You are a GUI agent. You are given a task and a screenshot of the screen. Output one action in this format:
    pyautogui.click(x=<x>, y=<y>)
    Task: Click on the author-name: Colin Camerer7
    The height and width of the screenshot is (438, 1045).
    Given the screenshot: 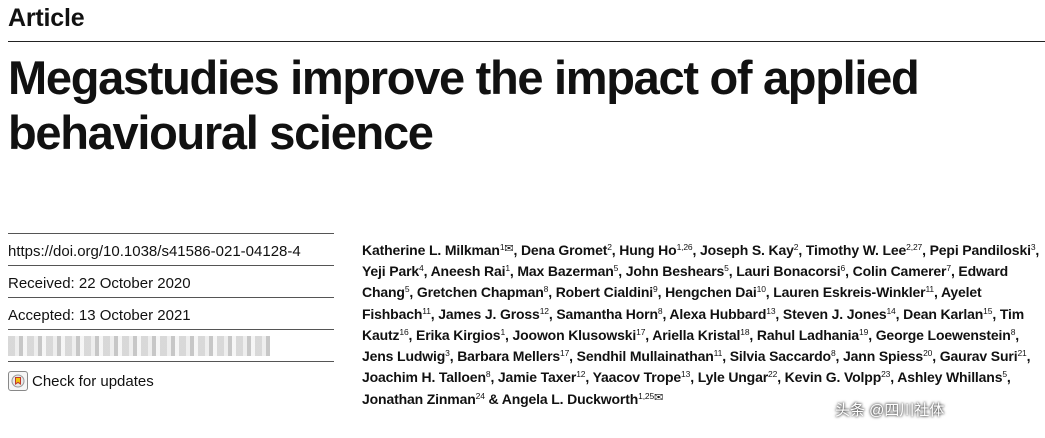 What is the action you would take?
    pyautogui.click(x=902, y=271)
    